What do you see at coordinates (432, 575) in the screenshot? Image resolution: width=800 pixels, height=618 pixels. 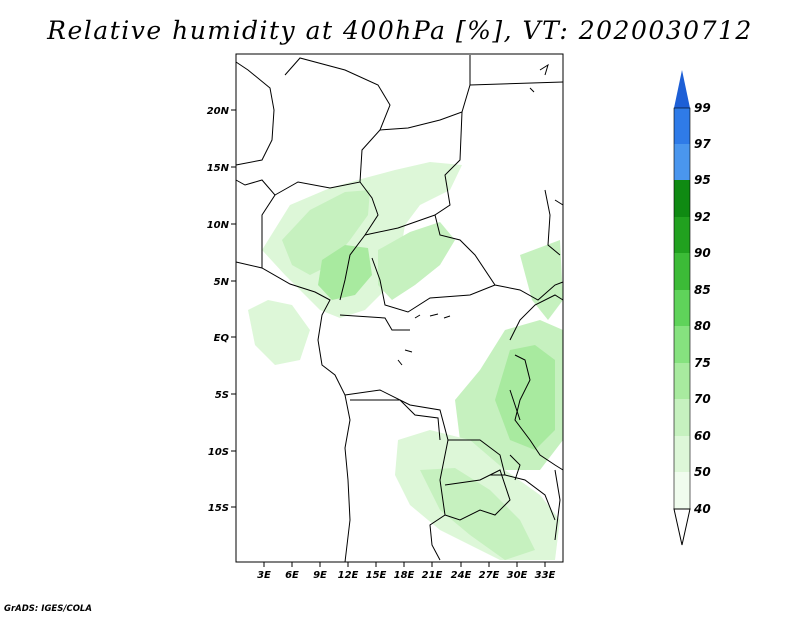 I see `lon-label-21e: 21E` at bounding box center [432, 575].